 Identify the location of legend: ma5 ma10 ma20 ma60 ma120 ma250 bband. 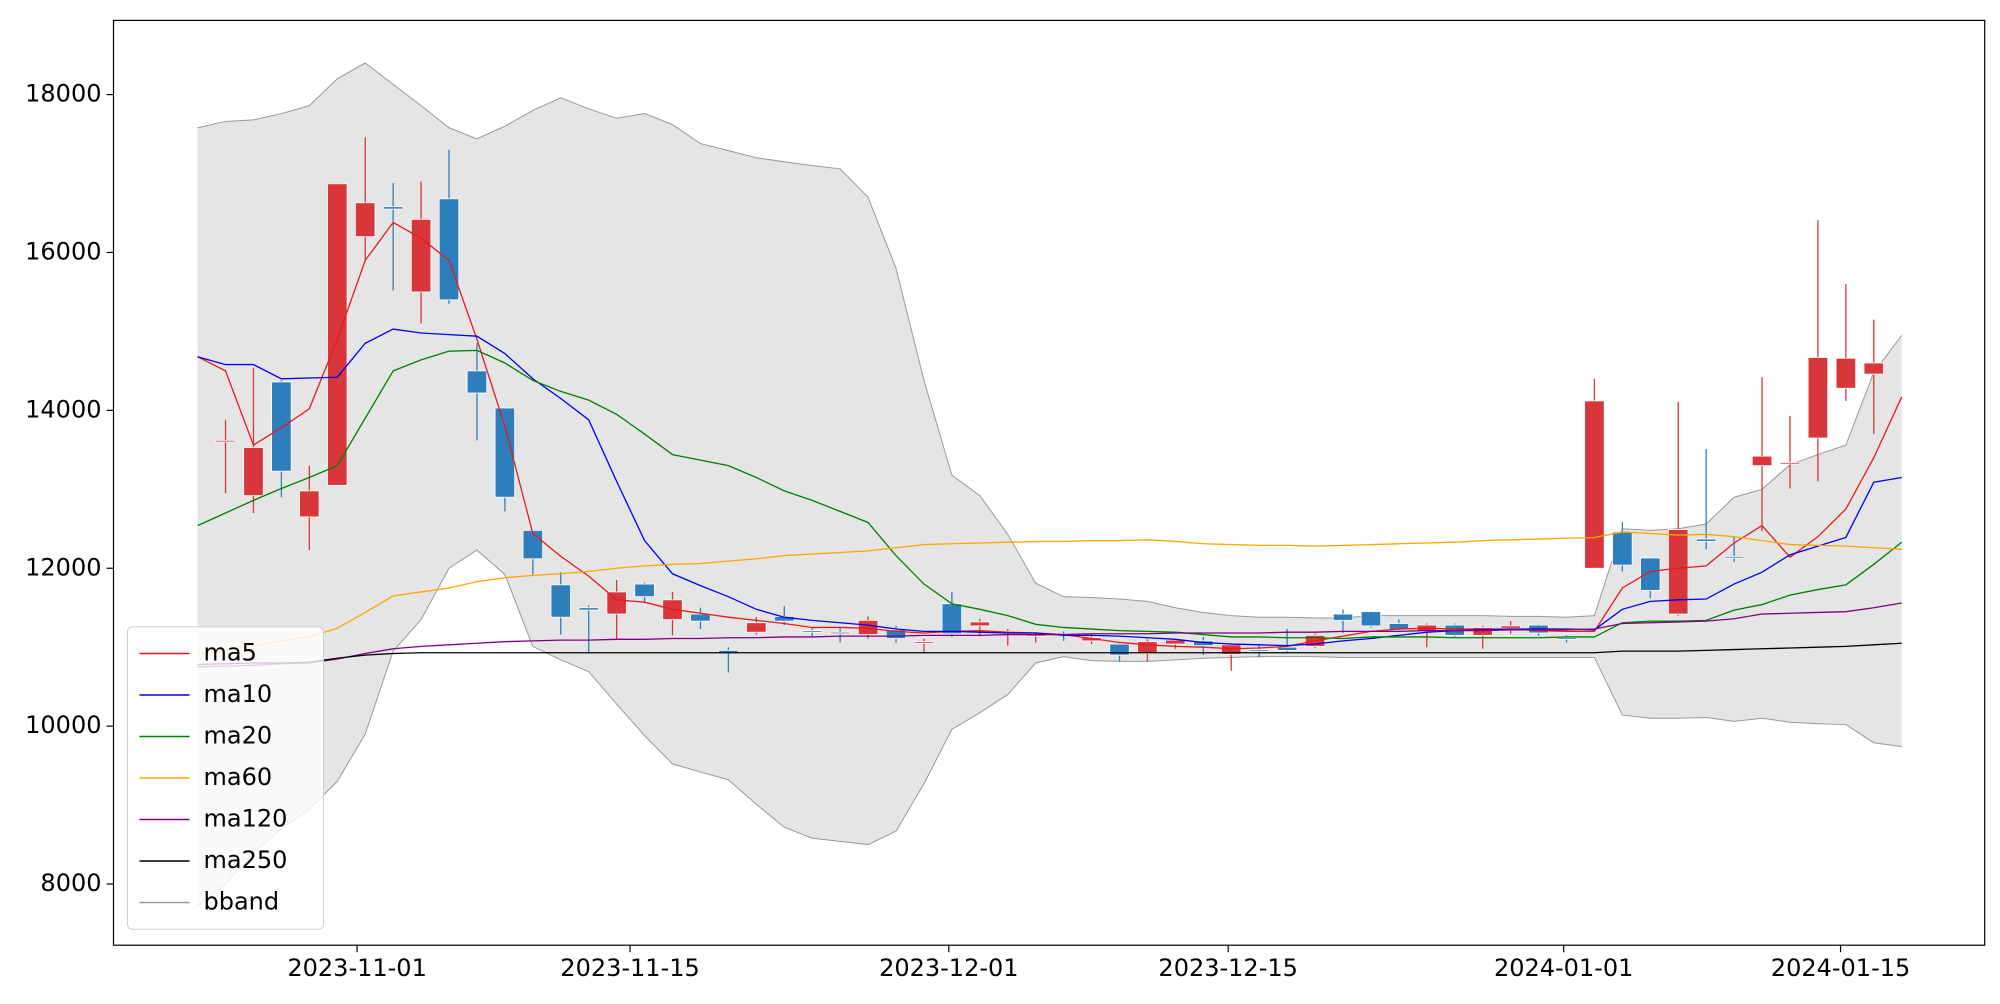
(225, 778).